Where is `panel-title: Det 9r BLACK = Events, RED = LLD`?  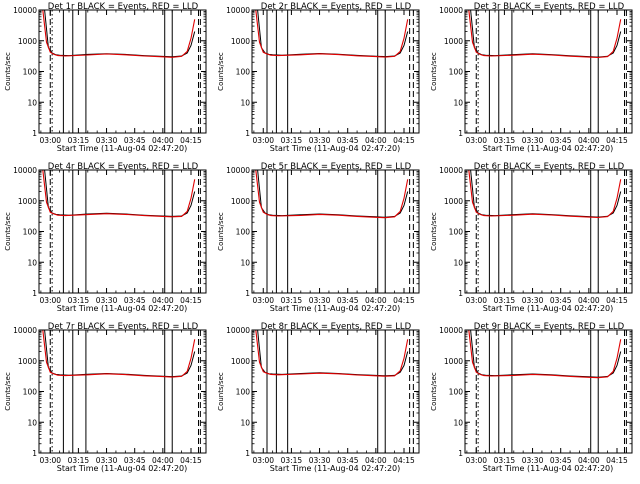
panel-title: Det 9r BLACK = Events, RED = LLD is located at coordinates (549, 327).